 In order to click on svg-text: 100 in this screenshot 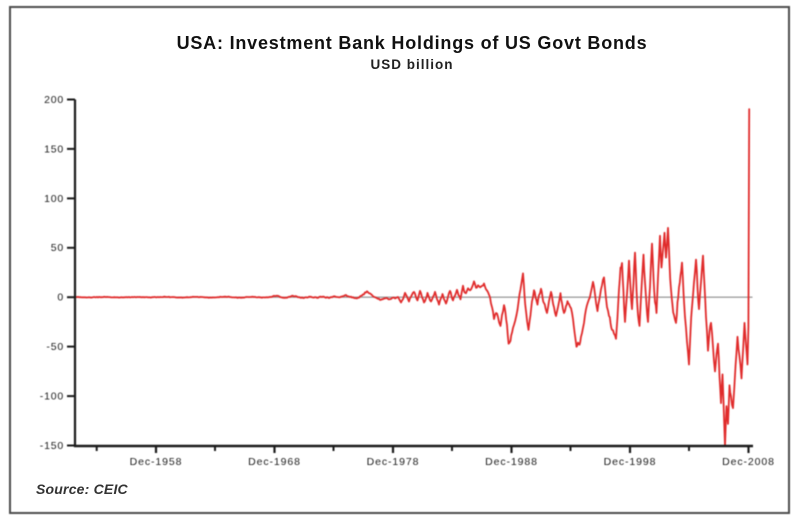, I will do `click(54, 199)`.